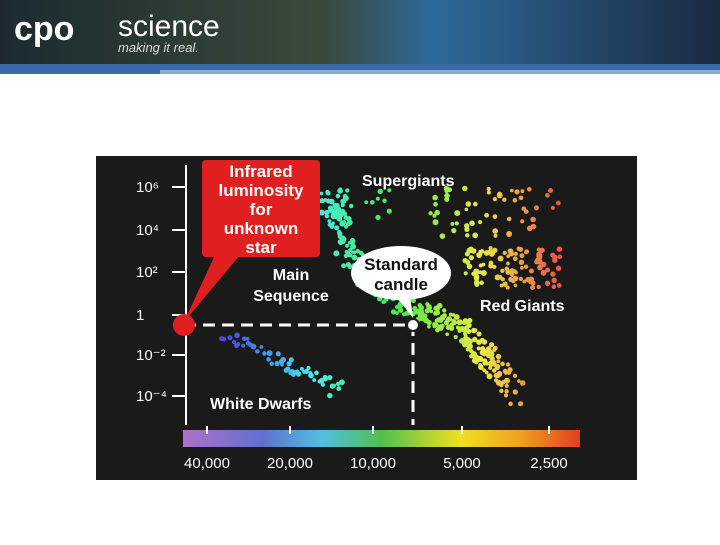  What do you see at coordinates (184, 325) in the screenshot?
I see `unknown-star` at bounding box center [184, 325].